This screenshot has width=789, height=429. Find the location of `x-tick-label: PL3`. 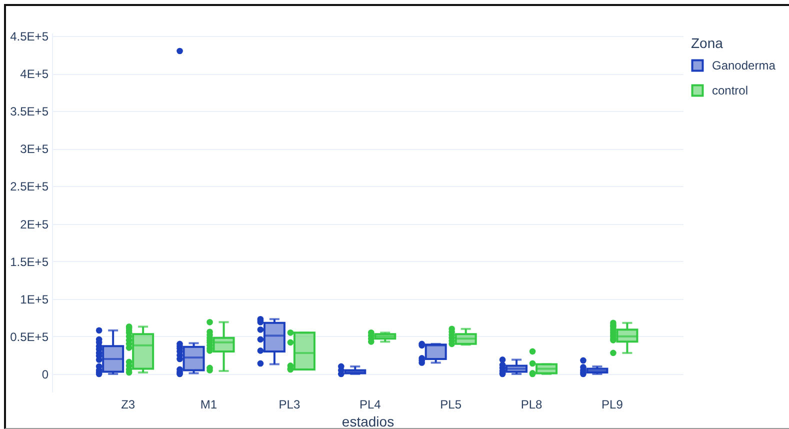

x-tick-label: PL3 is located at coordinates (289, 405).